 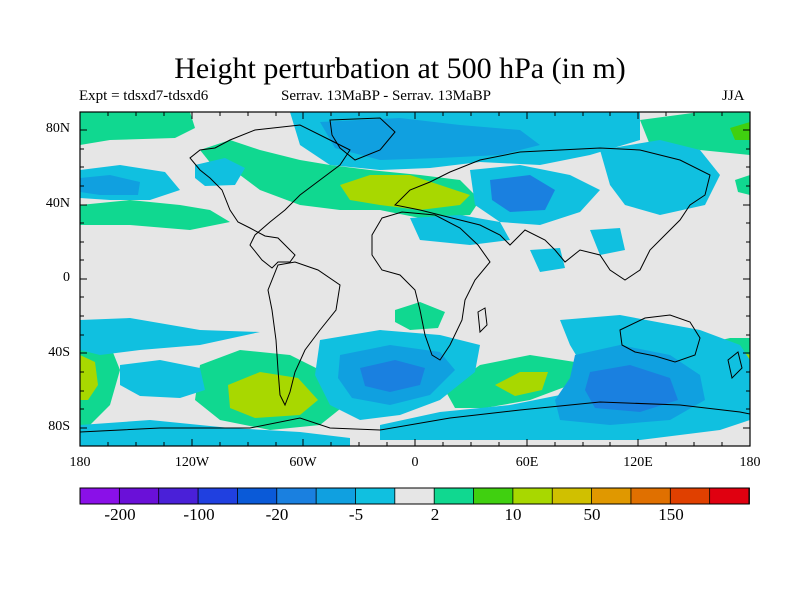 I want to click on anomaly-africa-green, so click(x=420, y=316).